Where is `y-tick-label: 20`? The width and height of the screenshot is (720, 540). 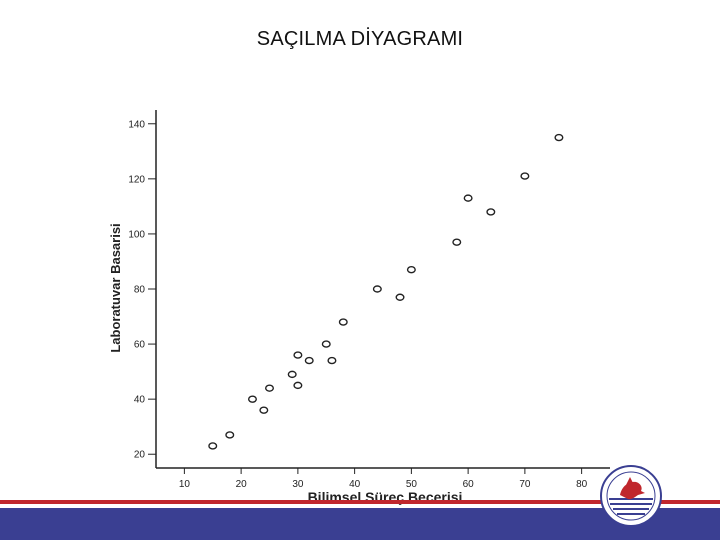 y-tick-label: 20 is located at coordinates (140, 455).